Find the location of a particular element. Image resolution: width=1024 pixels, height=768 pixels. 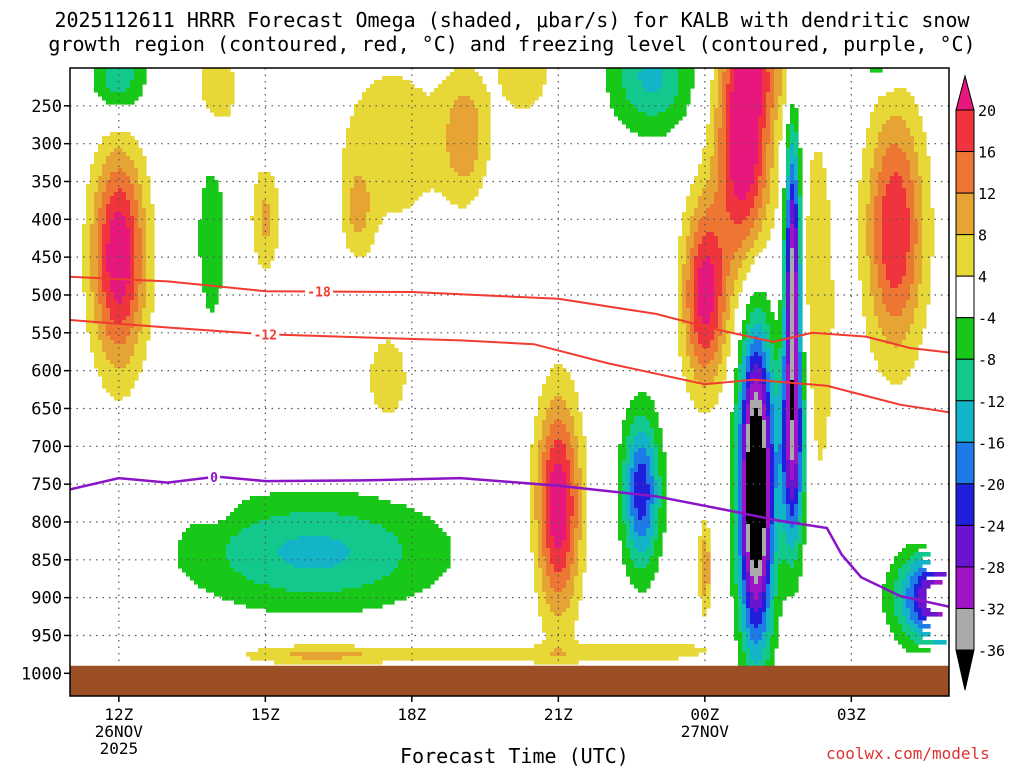

y-tick-label-300: 300 is located at coordinates (46, 145).